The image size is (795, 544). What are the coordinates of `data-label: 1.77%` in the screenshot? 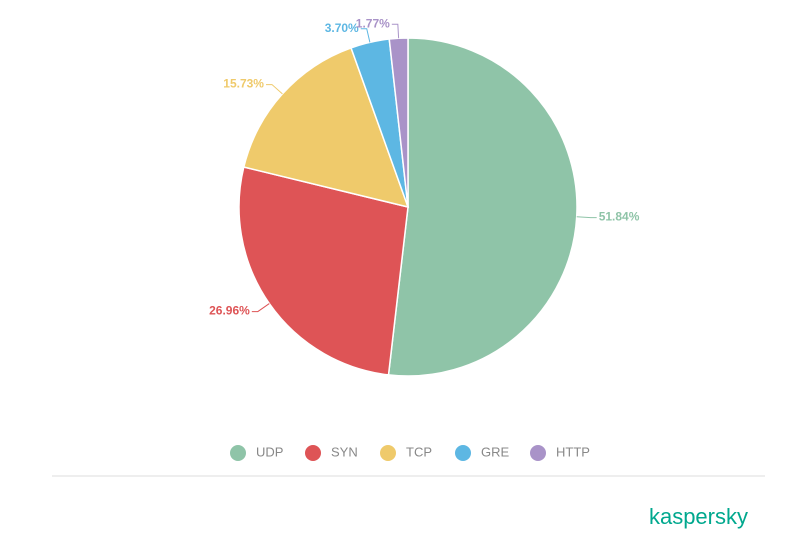 It's located at (373, 23).